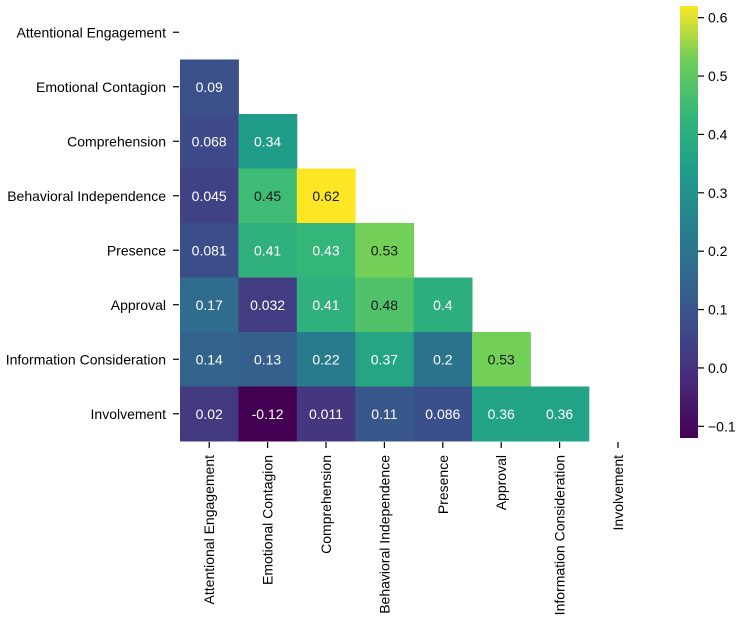  What do you see at coordinates (689, 222) in the screenshot?
I see `colorbar-gradient` at bounding box center [689, 222].